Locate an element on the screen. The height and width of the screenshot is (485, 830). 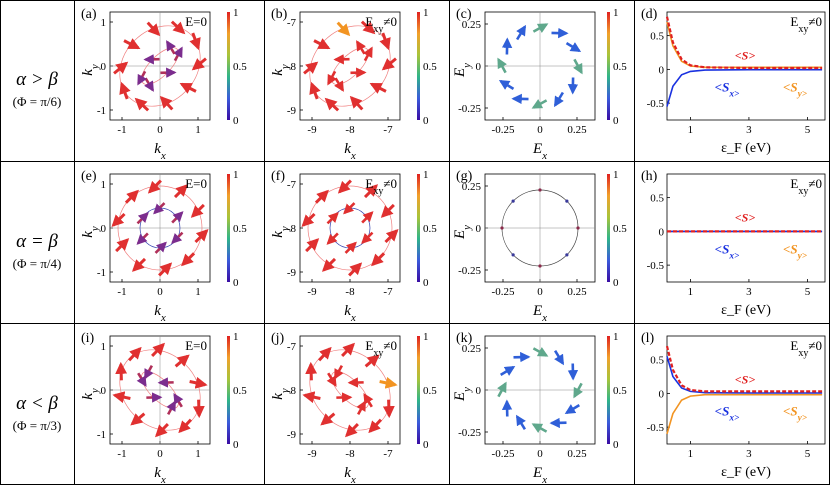
panel-tag: (l) is located at coordinates (648, 338).